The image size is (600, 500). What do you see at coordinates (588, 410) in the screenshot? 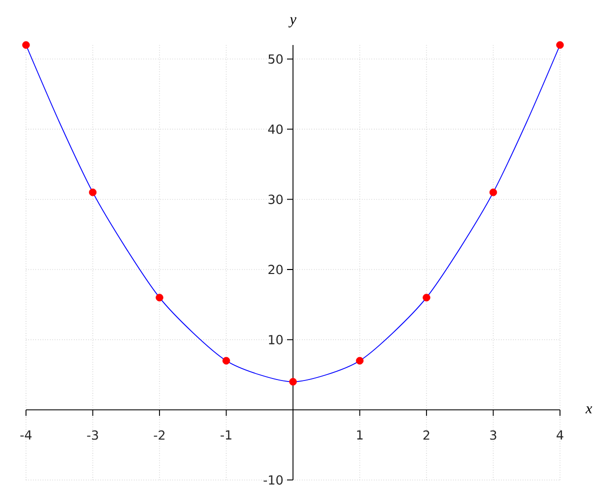
I see `x-axis-title: x` at bounding box center [588, 410].